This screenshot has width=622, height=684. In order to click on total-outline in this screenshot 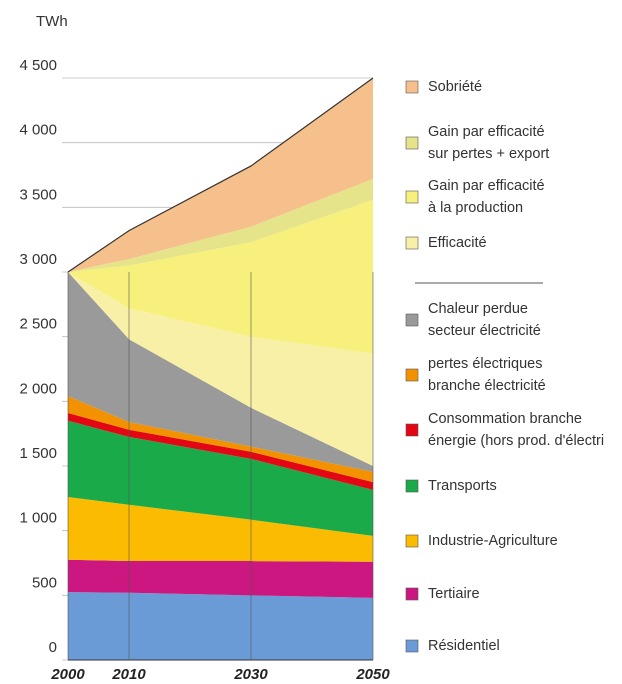, I will do `click(220, 175)`.